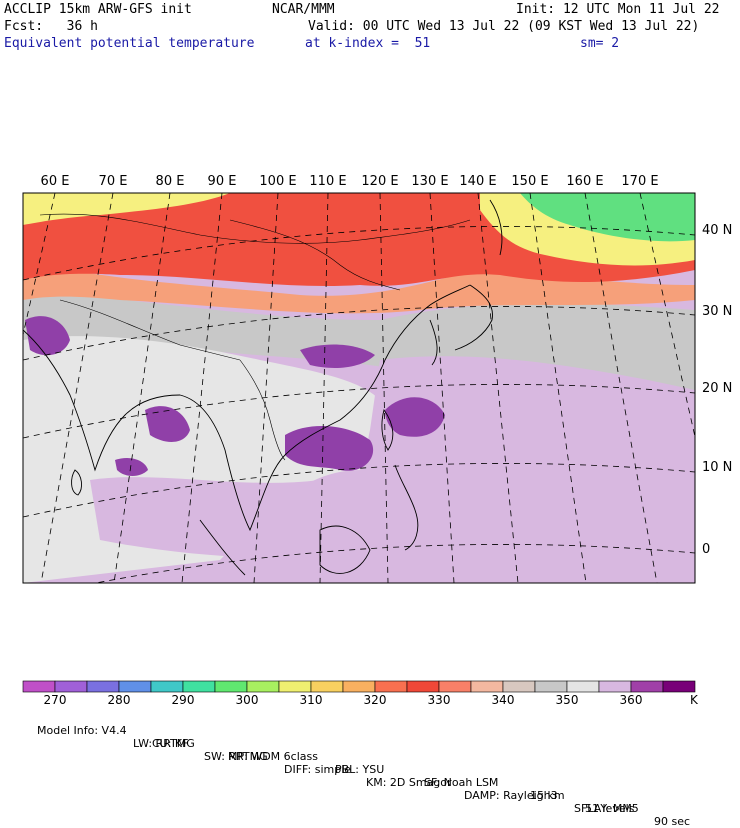  What do you see at coordinates (477, 181) in the screenshot?
I see `longitude-label: 140 E` at bounding box center [477, 181].